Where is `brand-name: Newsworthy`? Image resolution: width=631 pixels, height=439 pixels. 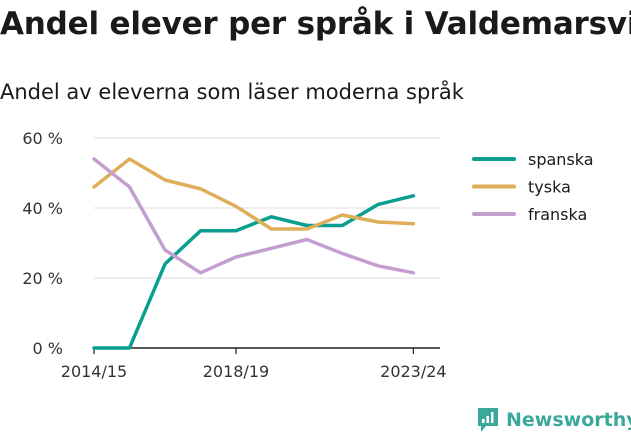 brand-name: Newsworthy is located at coordinates (568, 420).